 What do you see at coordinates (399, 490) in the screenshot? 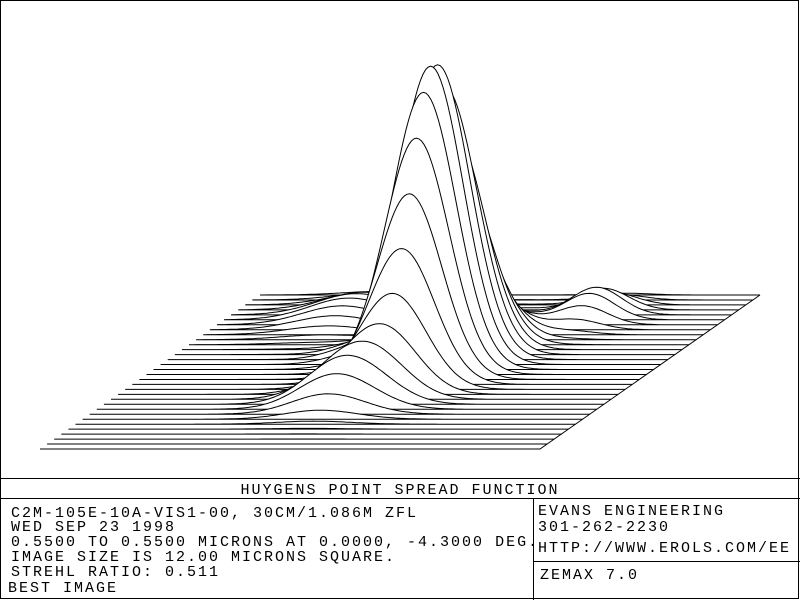
I see `plot-title: HUYGENS POINT SPREAD FUNCTION` at bounding box center [399, 490].